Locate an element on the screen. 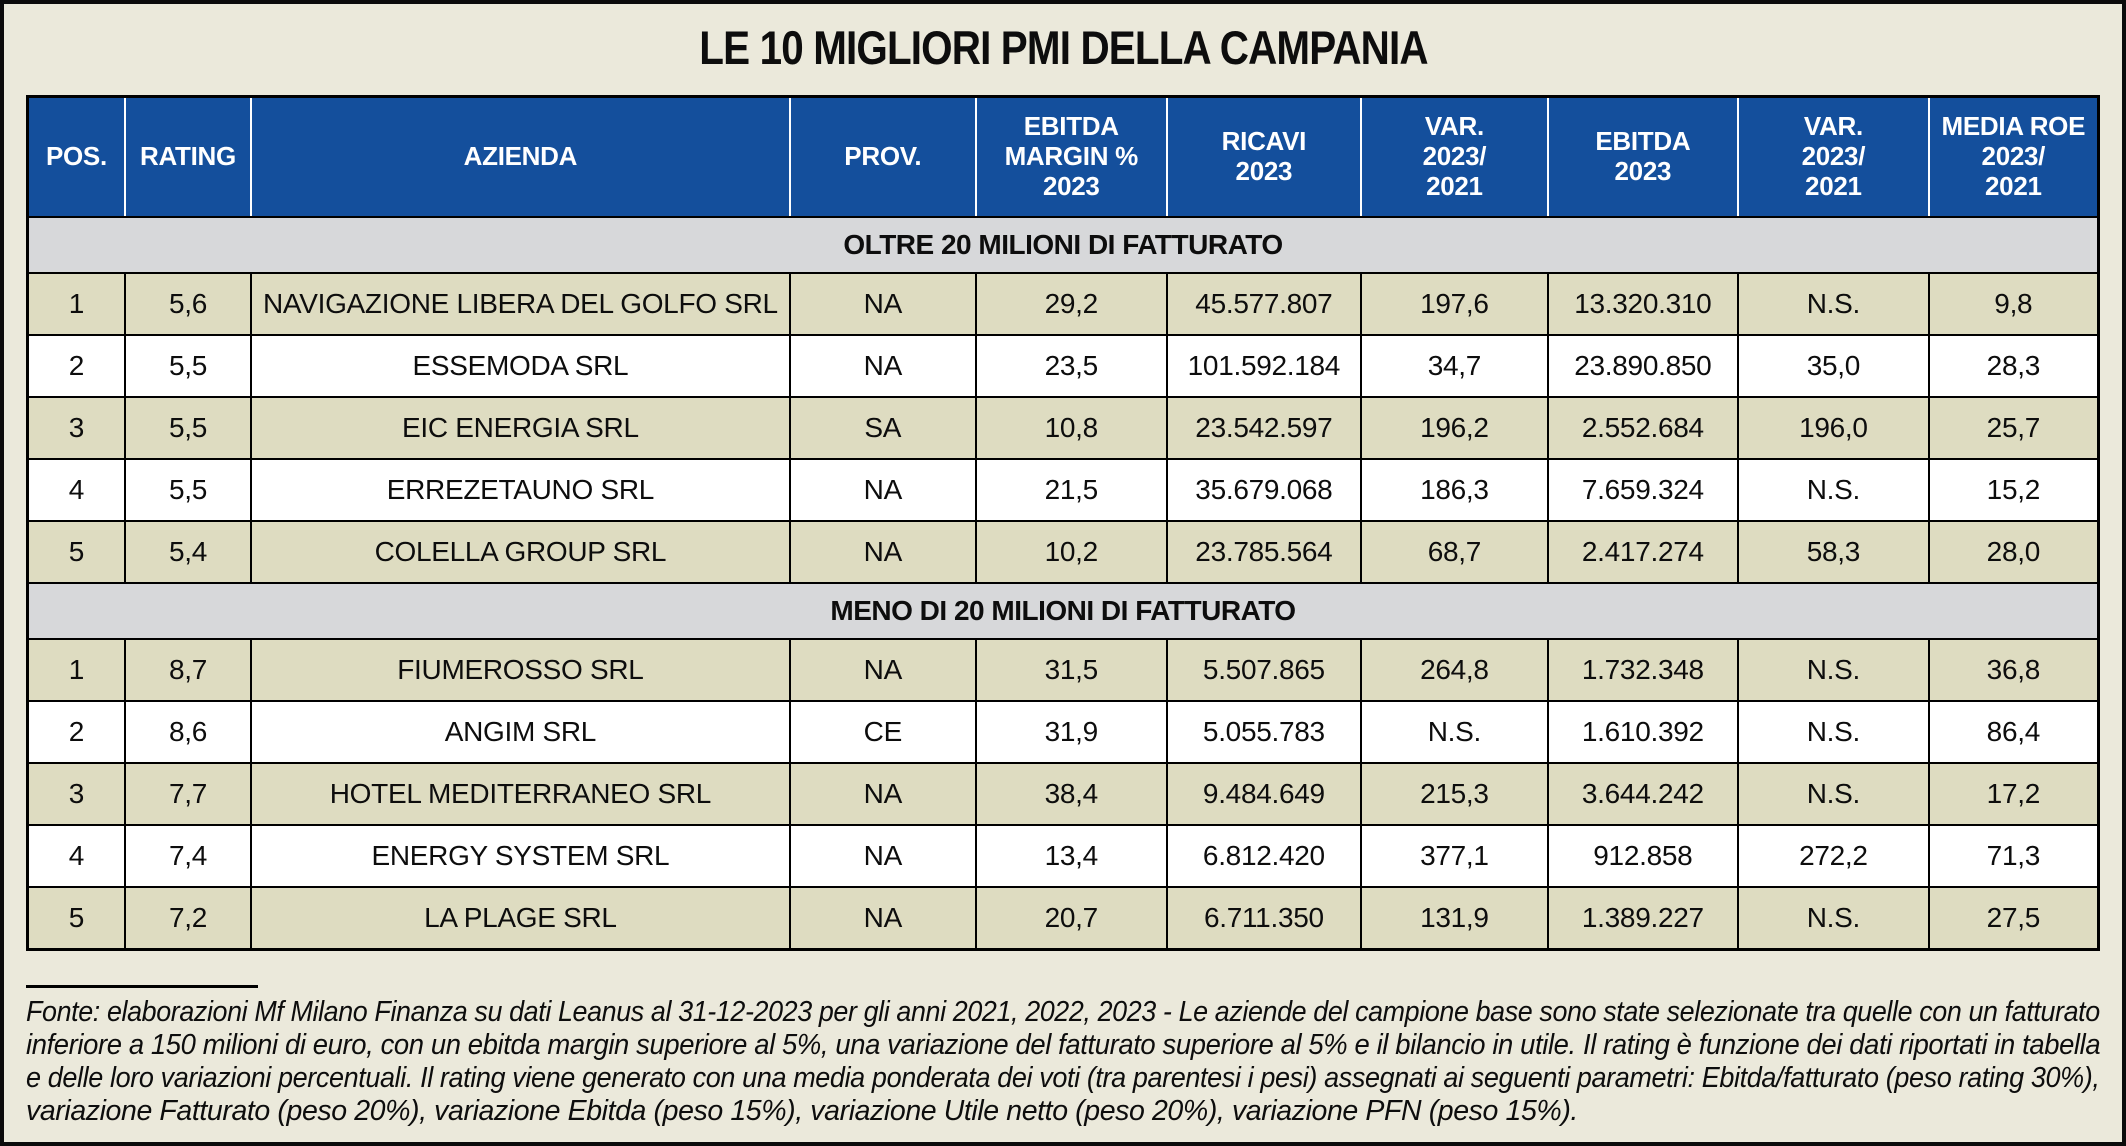  cell-media-roe: 9,8 is located at coordinates (2013, 304).